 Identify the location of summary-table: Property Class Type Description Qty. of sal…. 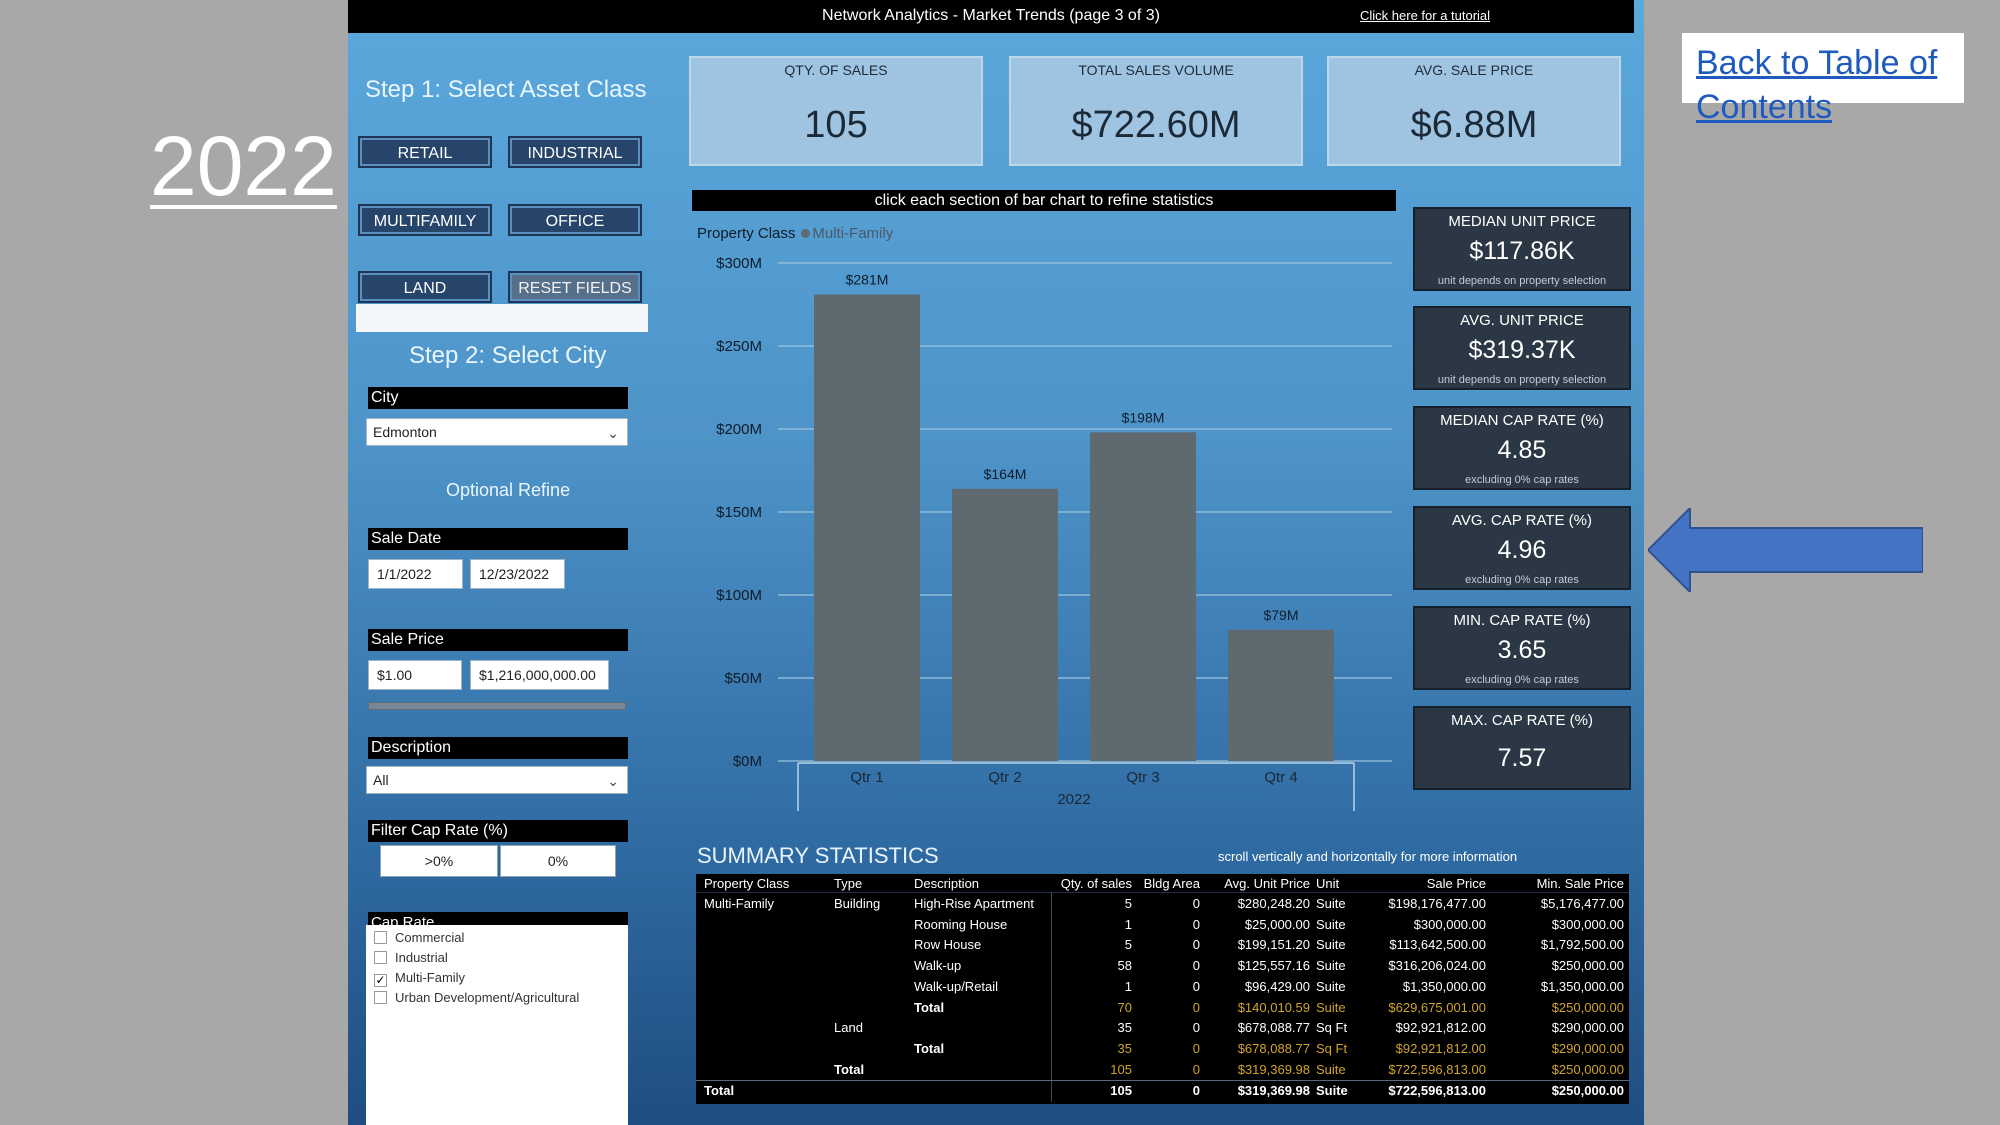
(1162, 989).